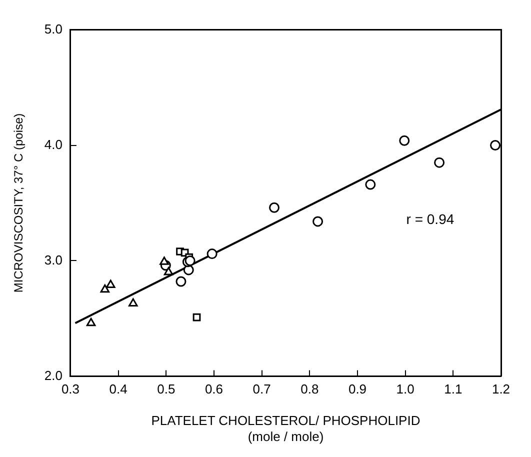 The height and width of the screenshot is (457, 531). Describe the element at coordinates (53, 144) in the screenshot. I see `y-tick-label: 4.0` at that location.